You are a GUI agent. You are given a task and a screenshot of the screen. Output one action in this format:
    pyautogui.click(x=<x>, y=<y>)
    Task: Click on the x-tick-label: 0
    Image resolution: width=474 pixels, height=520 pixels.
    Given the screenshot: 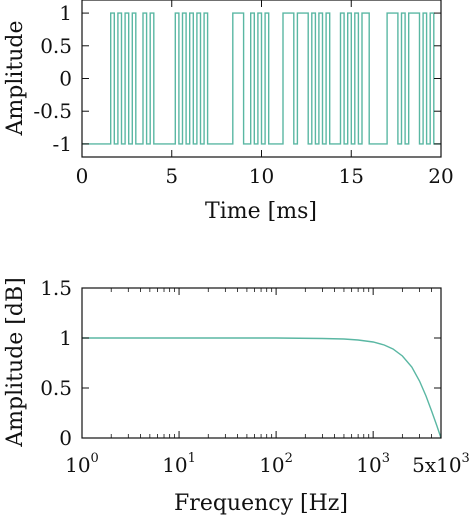 What is the action you would take?
    pyautogui.click(x=82, y=176)
    